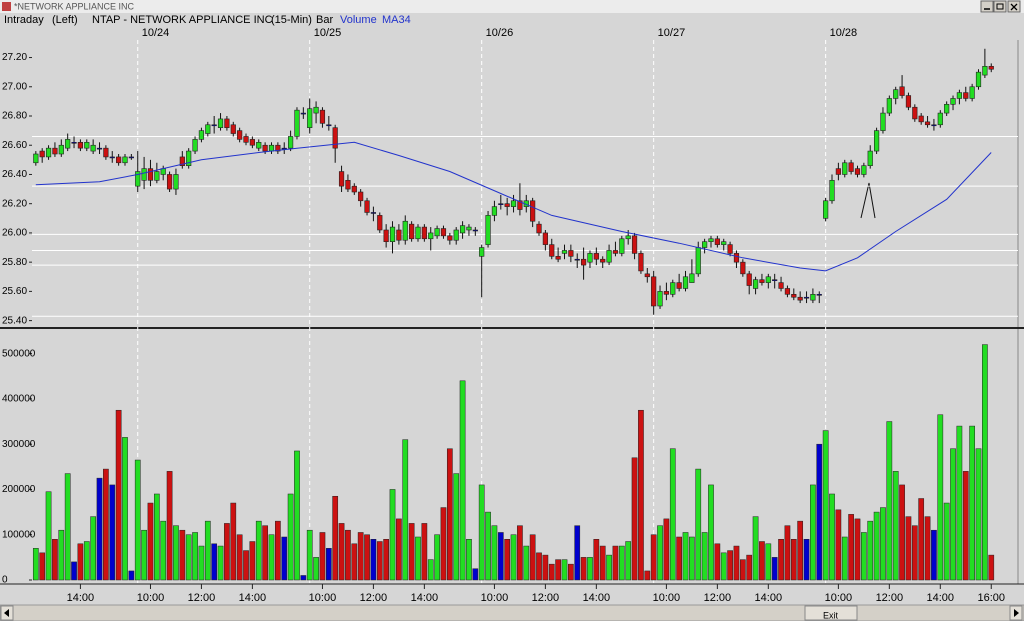 This screenshot has height=621, width=1024. Describe the element at coordinates (500, 33) in the screenshot. I see `session-label: 10/26` at that location.